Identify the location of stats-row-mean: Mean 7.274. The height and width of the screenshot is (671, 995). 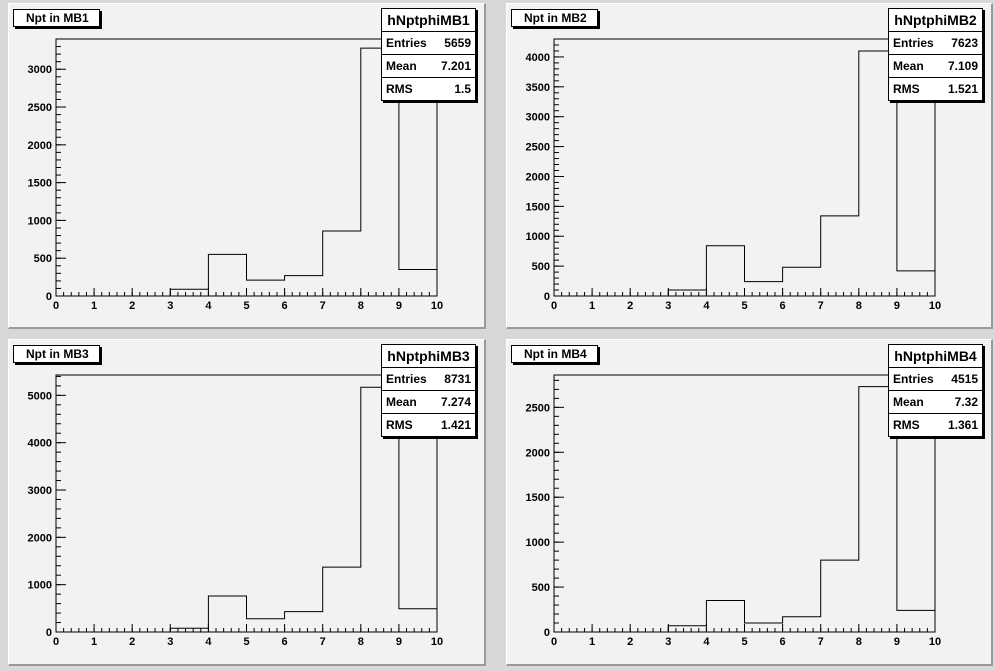
(428, 401).